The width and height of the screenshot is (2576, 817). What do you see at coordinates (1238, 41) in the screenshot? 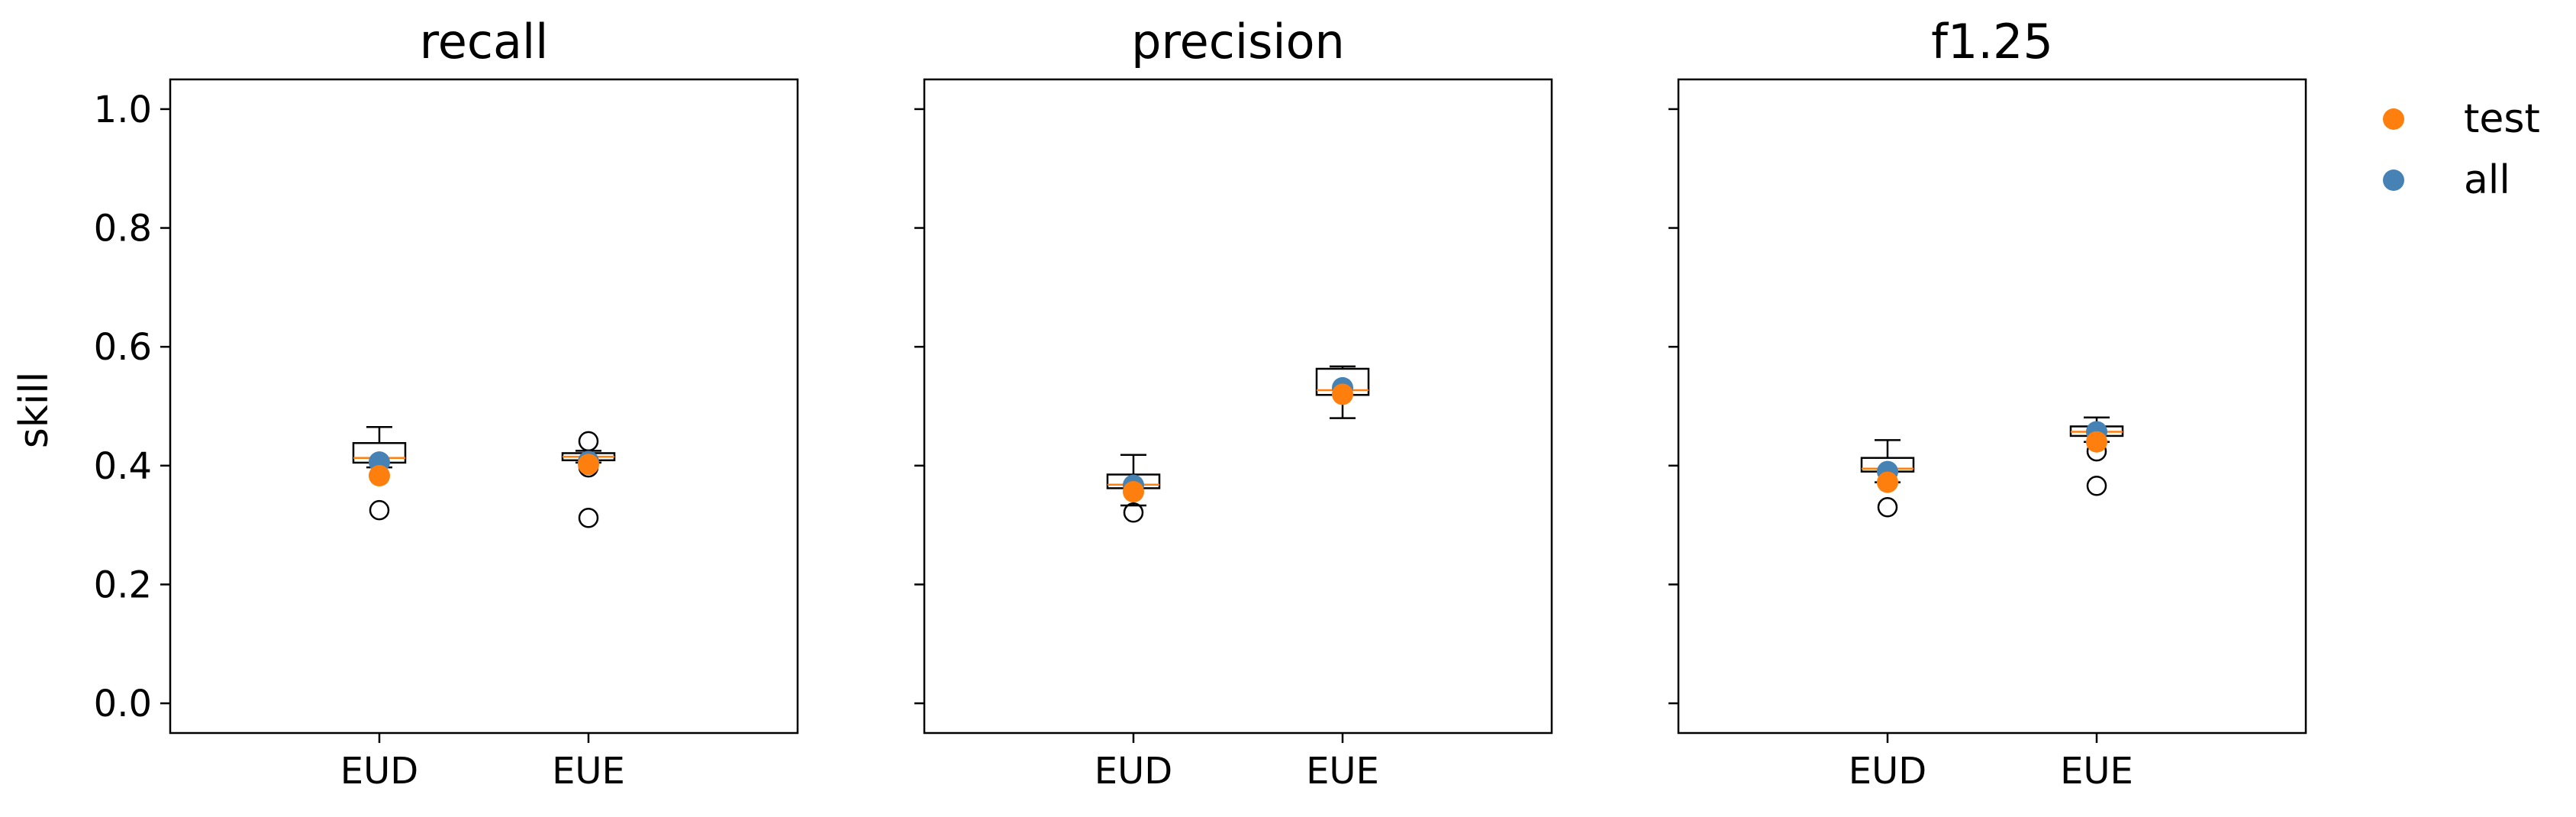
I see `panel-title: precision` at bounding box center [1238, 41].